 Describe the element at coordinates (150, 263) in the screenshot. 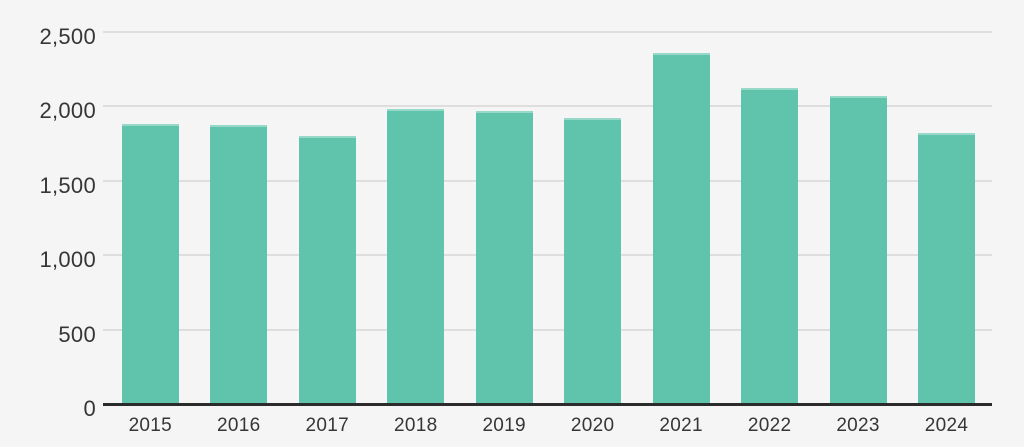

I see `bar-2015` at that location.